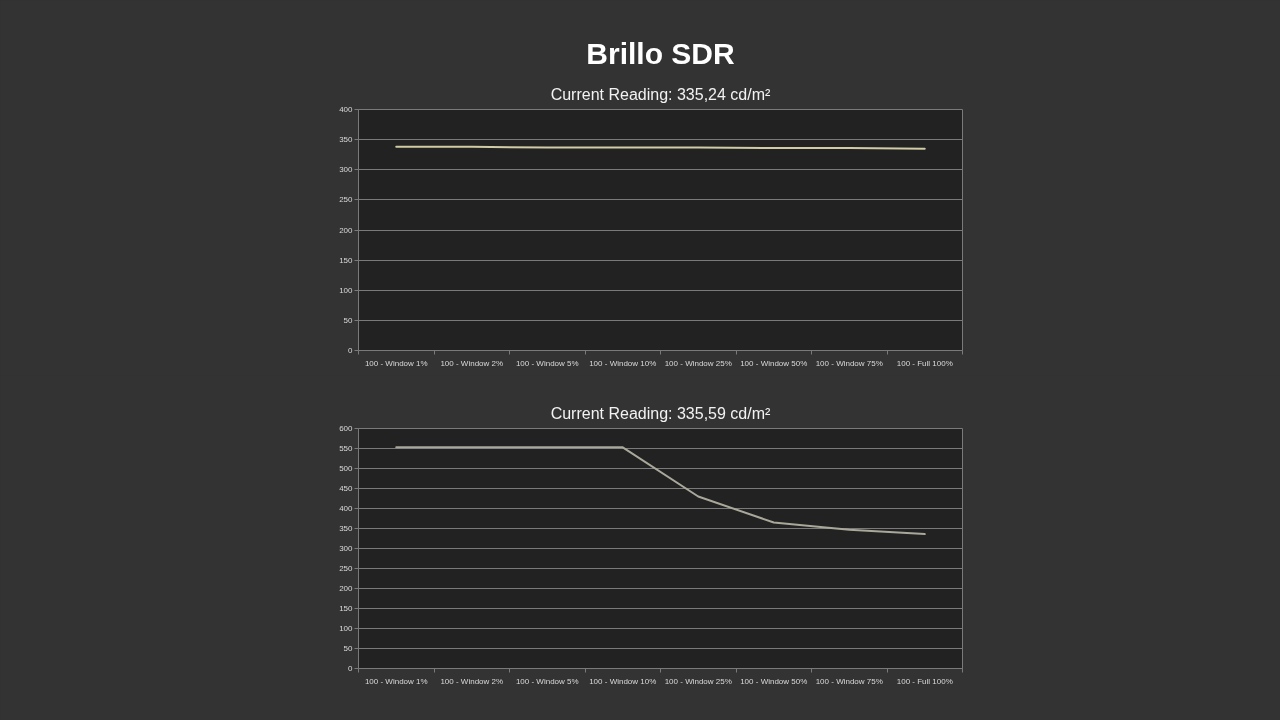  Describe the element at coordinates (346, 448) in the screenshot. I see `y-tick-label: 550` at that location.